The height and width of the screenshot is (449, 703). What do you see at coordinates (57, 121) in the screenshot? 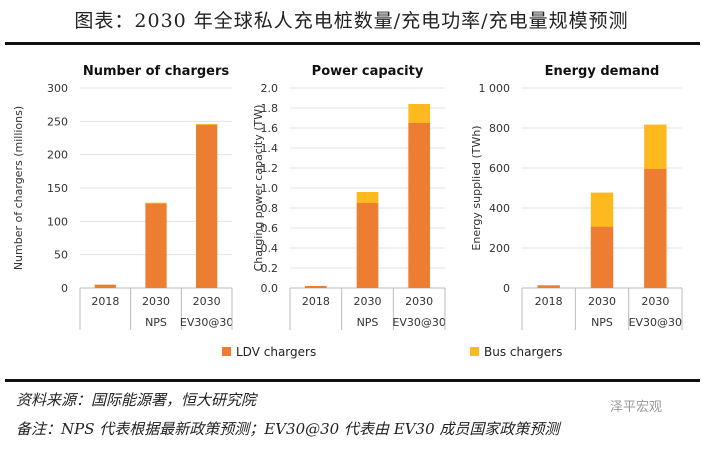
I see `y-tick-label: 250` at bounding box center [57, 121].